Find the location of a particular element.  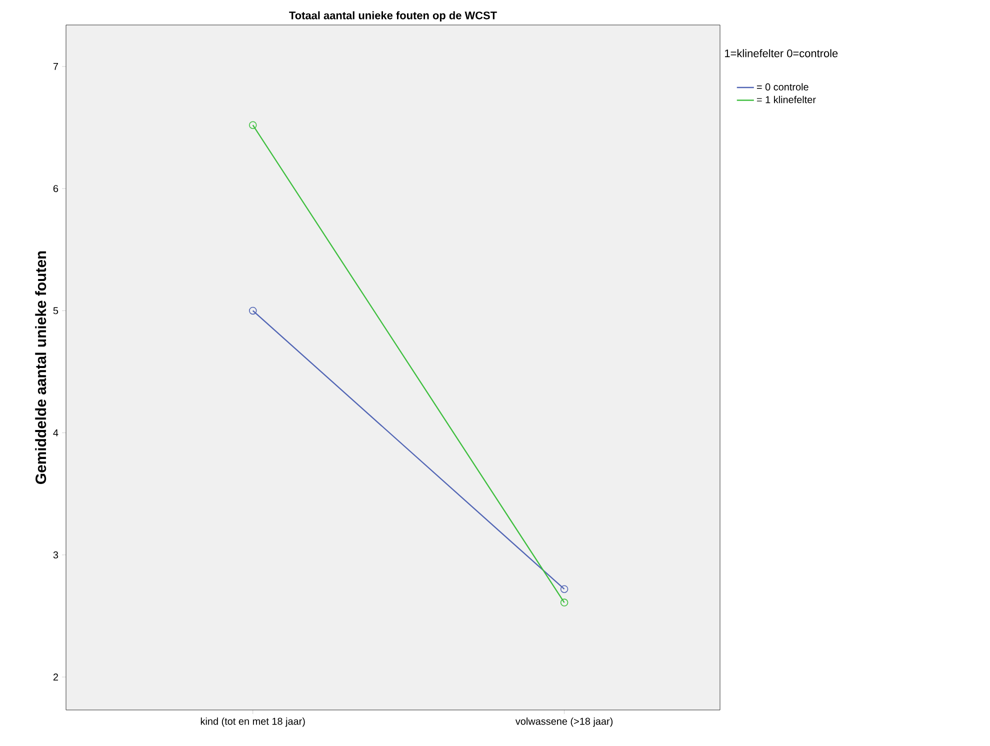

y-tick-label: 2 is located at coordinates (55, 677).